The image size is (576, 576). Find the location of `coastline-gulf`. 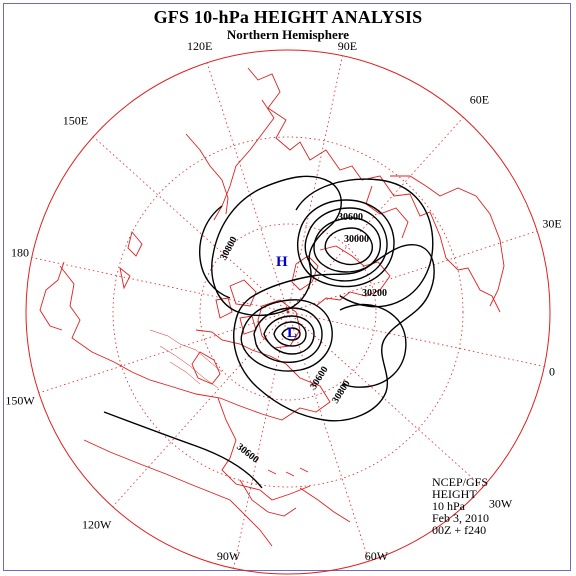

coastline-gulf is located at coordinates (264, 449).